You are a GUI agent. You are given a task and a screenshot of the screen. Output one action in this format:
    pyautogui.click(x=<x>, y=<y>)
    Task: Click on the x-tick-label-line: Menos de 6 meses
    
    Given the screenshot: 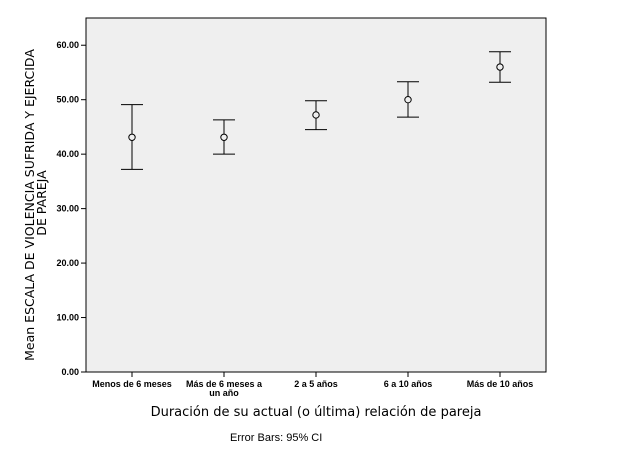 What is the action you would take?
    pyautogui.click(x=132, y=384)
    